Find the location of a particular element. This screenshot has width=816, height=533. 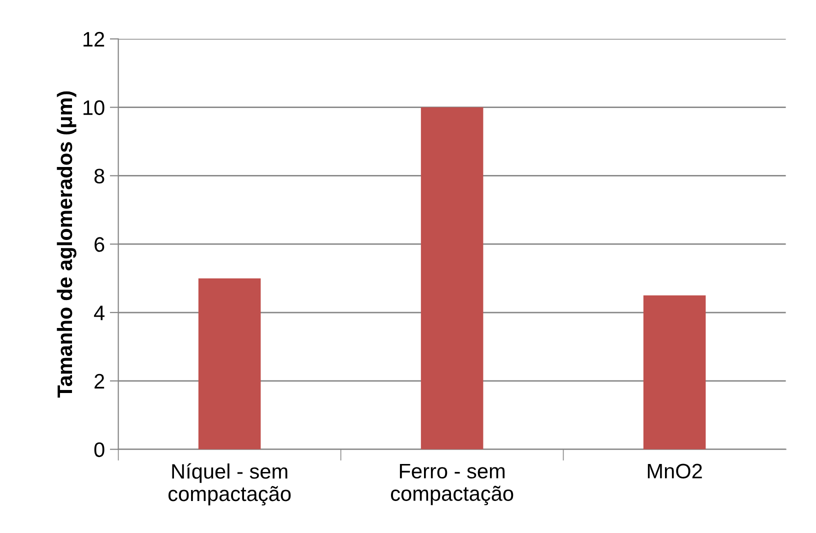

y-tick-label: 0 is located at coordinates (99, 450).